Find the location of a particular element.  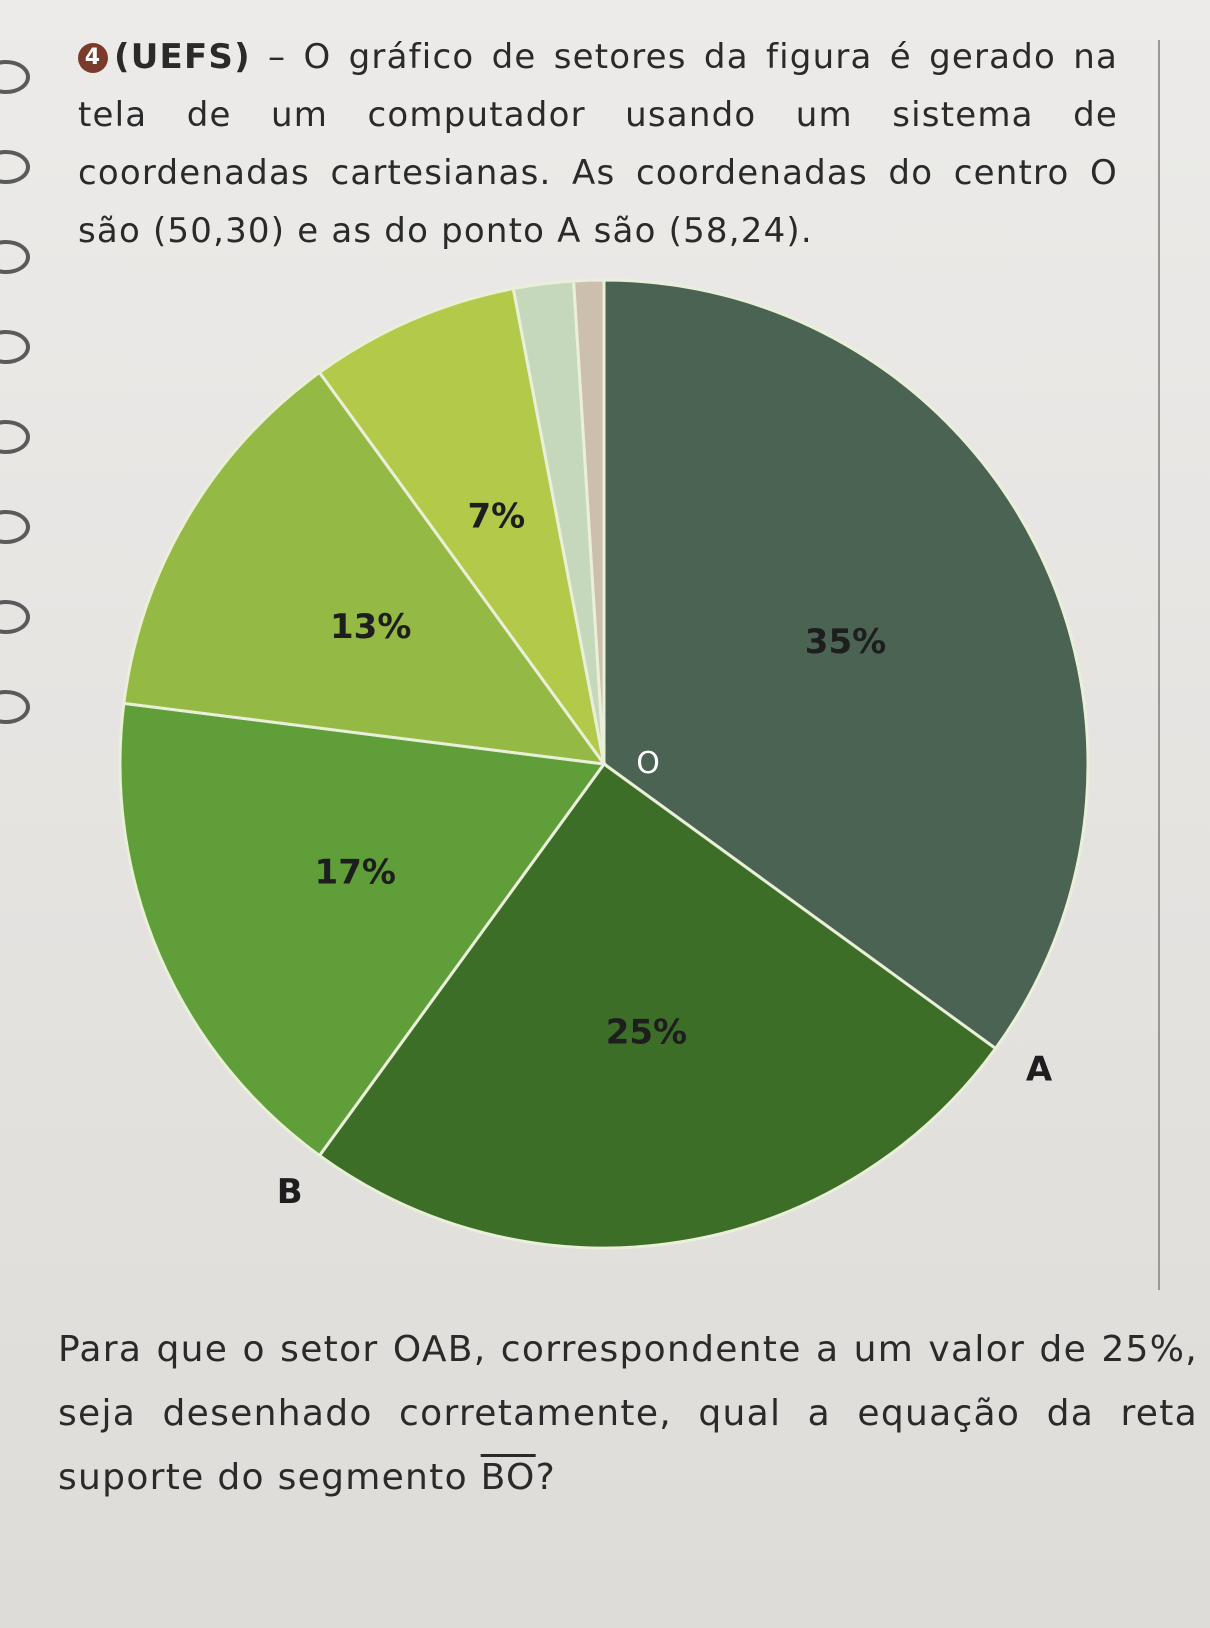

slice-value-label: 17% is located at coordinates (355, 873).